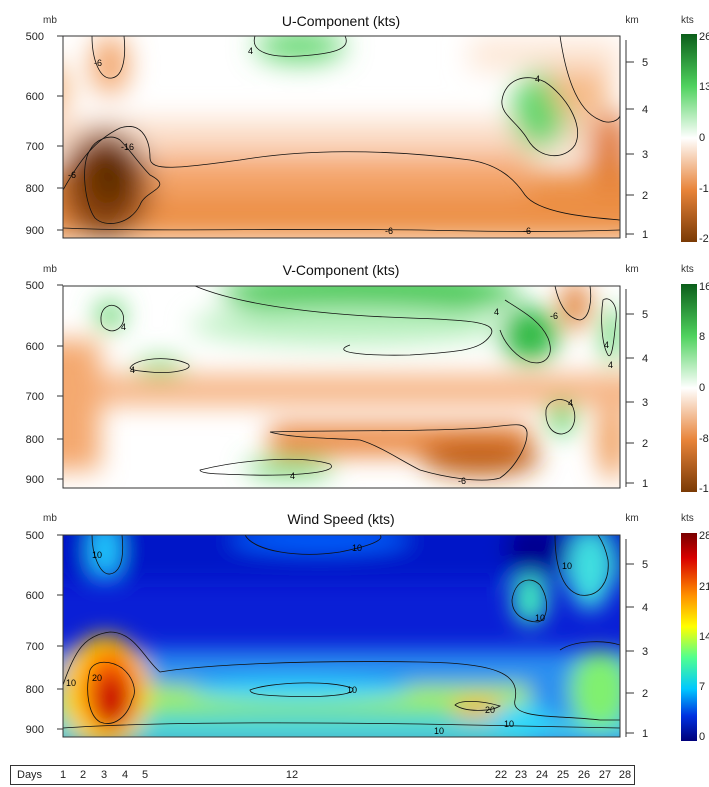  Describe the element at coordinates (322, 775) in the screenshot. I see `days-axis: Days 1 2 3 4 5 12 22 23 24 25 26 27 28` at that location.